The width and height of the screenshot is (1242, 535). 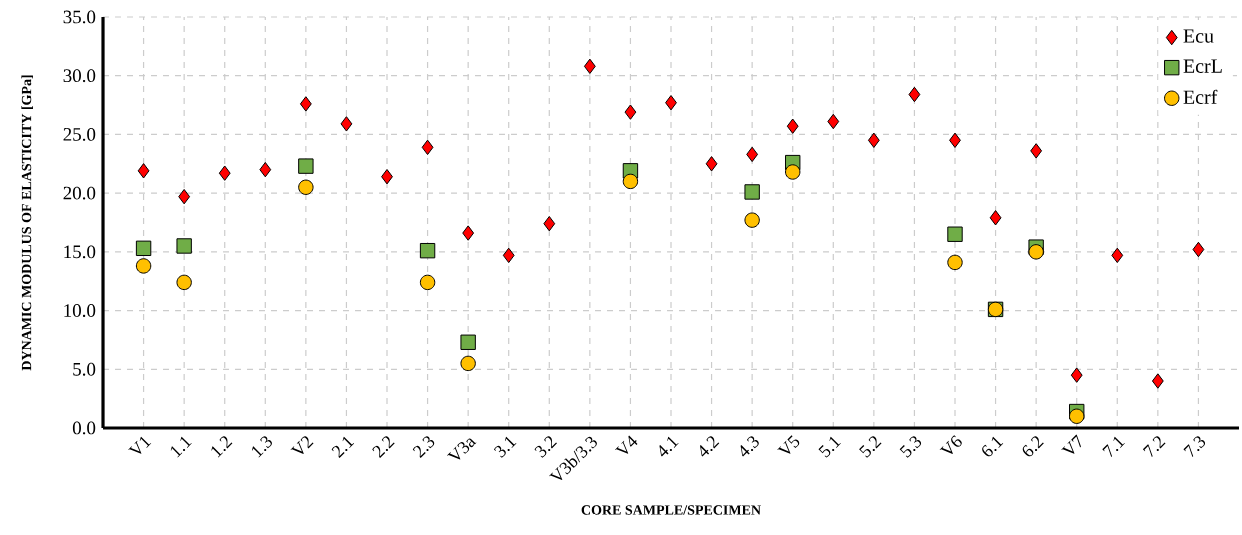 I want to click on x-axis-title: CORE SAMPLE/SPECIMEN, so click(x=671, y=510).